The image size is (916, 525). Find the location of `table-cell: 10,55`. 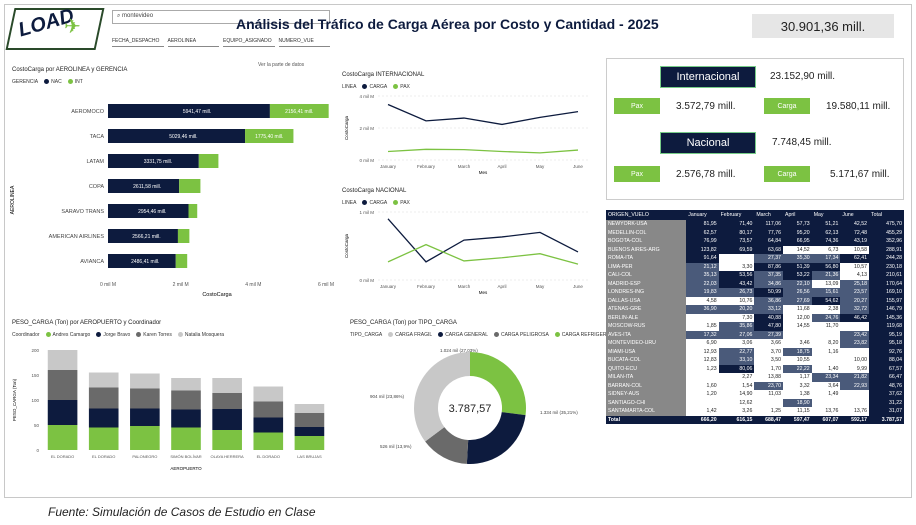

table-cell: 10,55 is located at coordinates (797, 360).